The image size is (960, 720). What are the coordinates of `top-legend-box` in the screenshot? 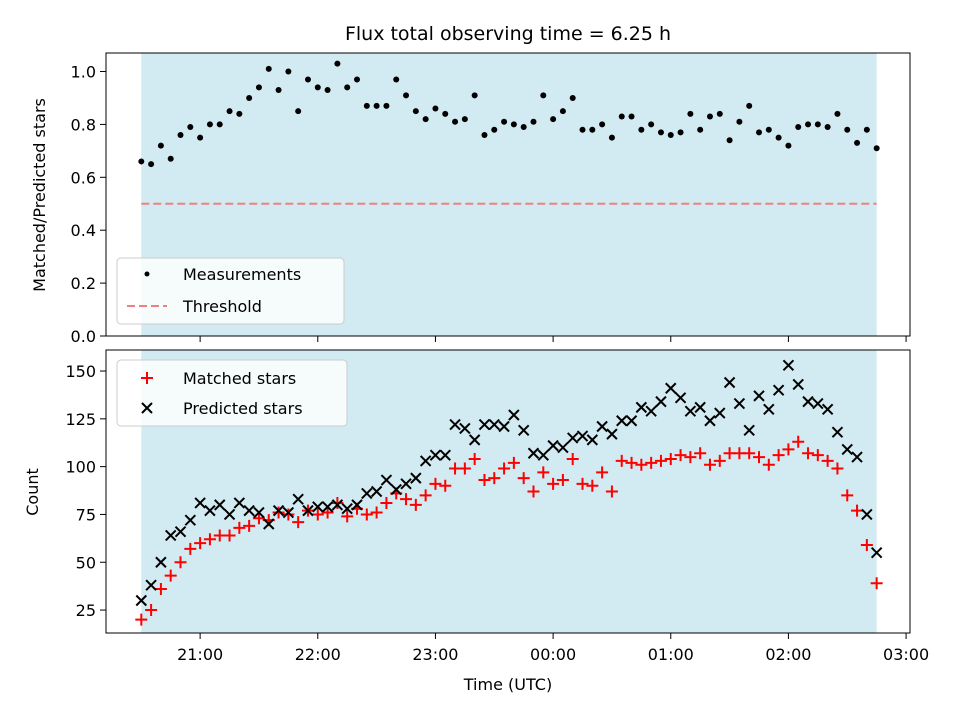 It's located at (230, 291).